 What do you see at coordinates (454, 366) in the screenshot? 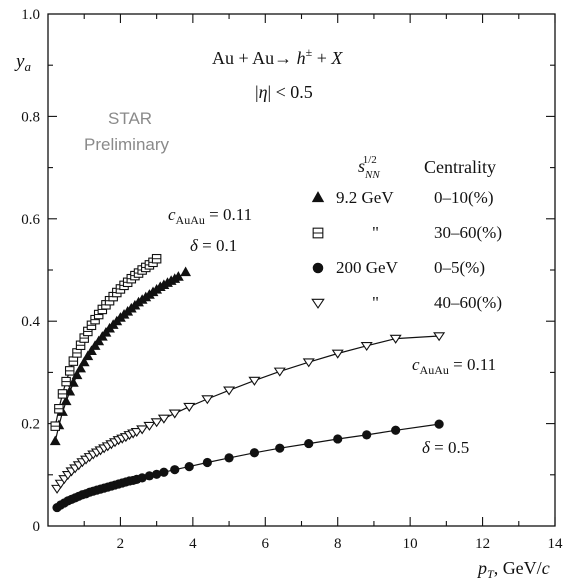
I see `param-c-high: cAuAu = 0.11` at bounding box center [454, 366].